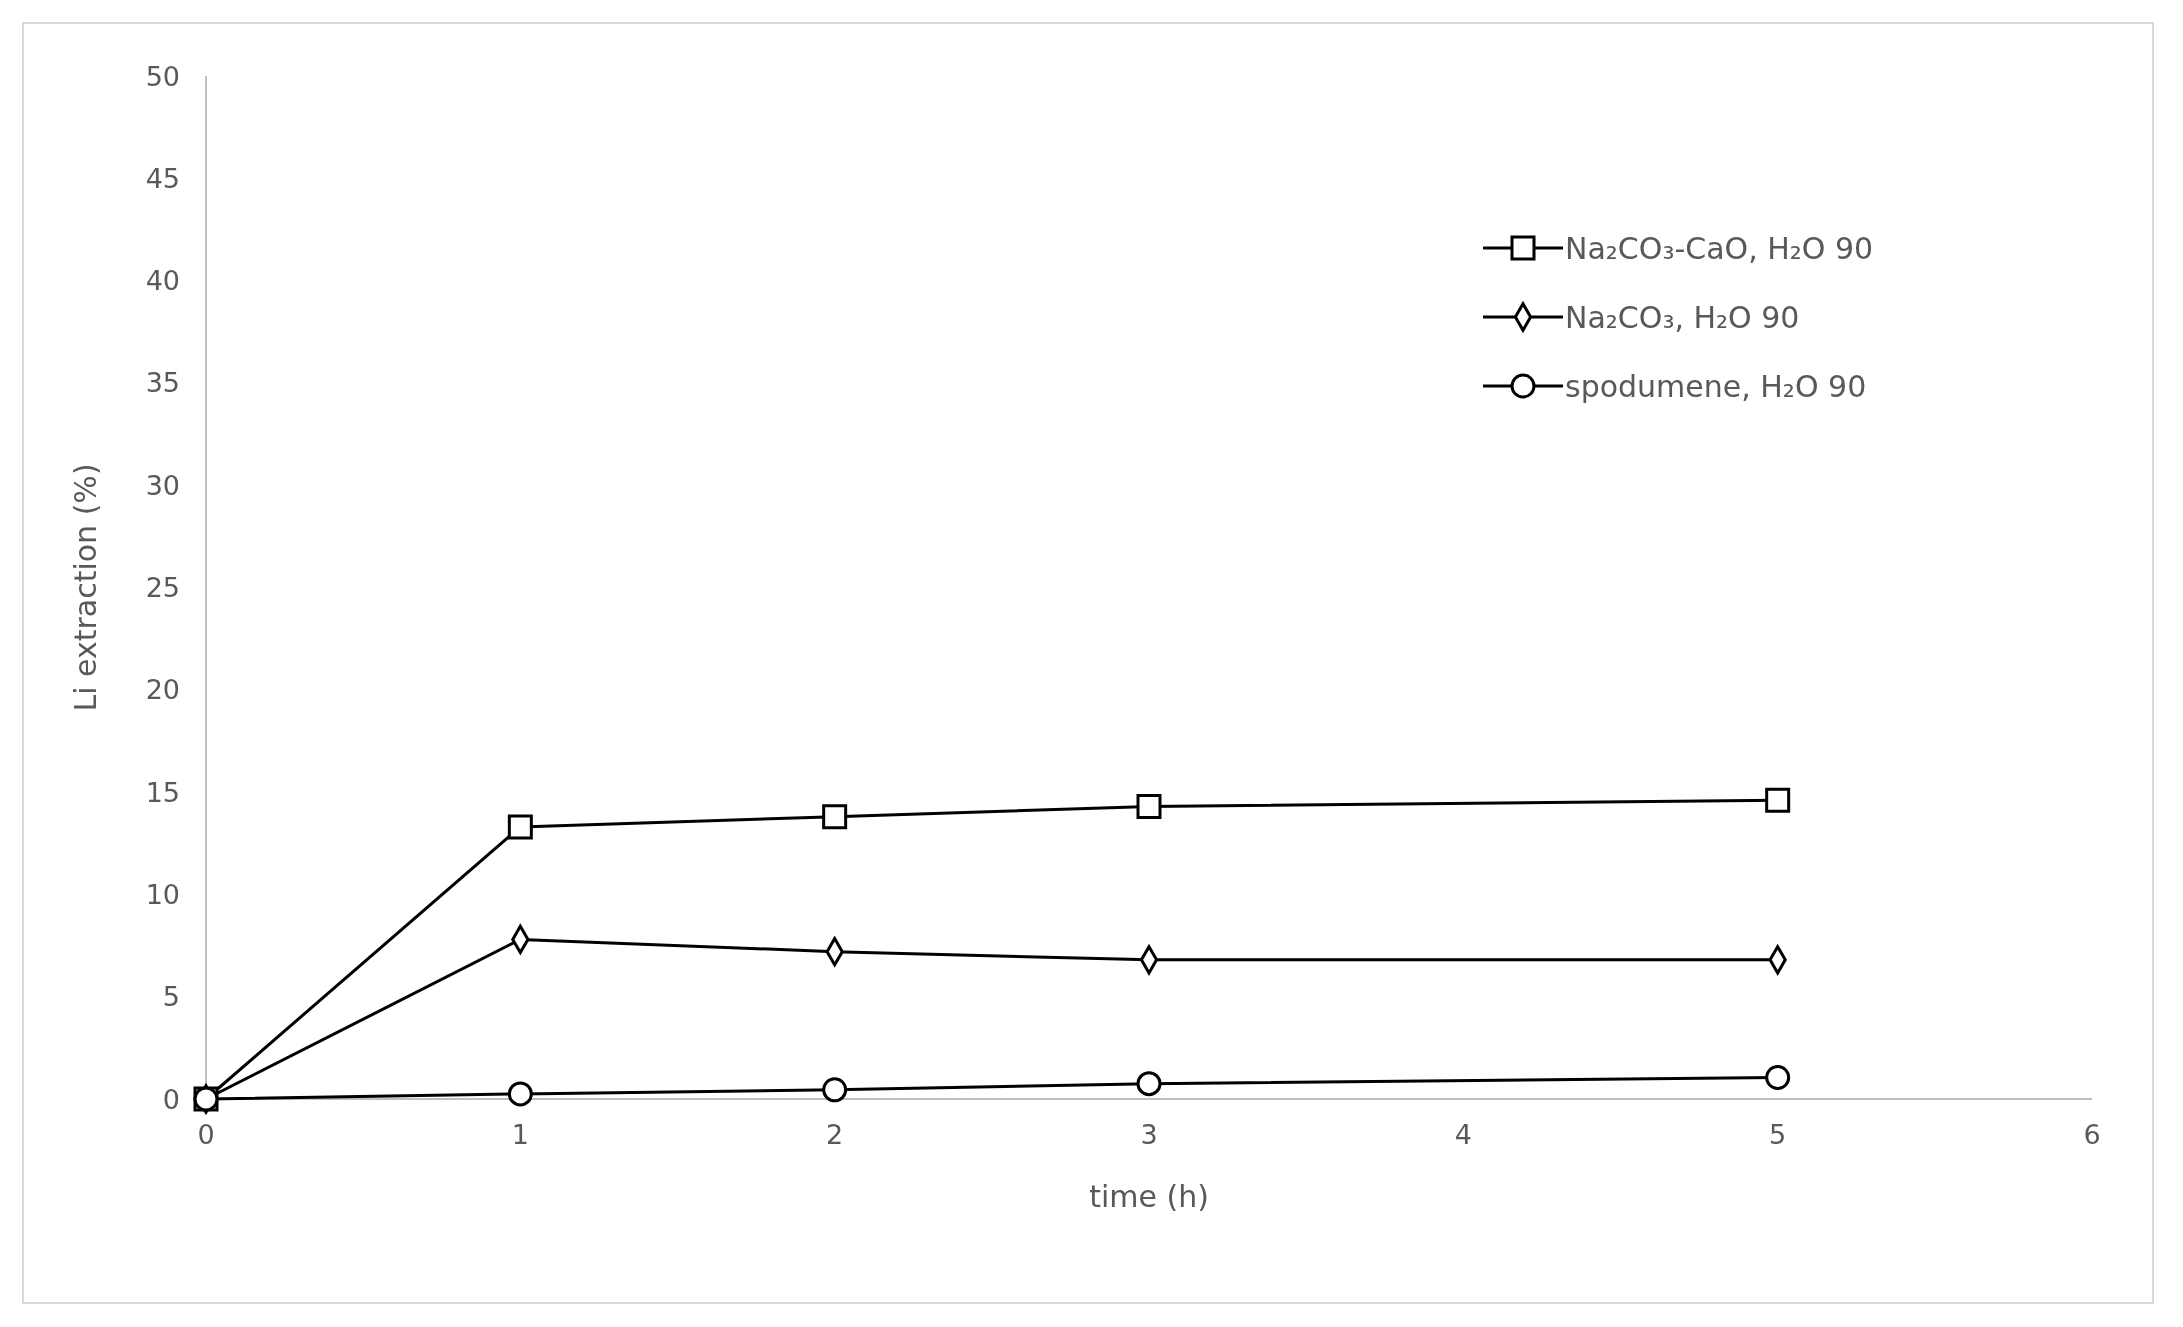 This screenshot has height=1327, width=2183. I want to click on y-axis-title: Li extraction (%), so click(85, 587).